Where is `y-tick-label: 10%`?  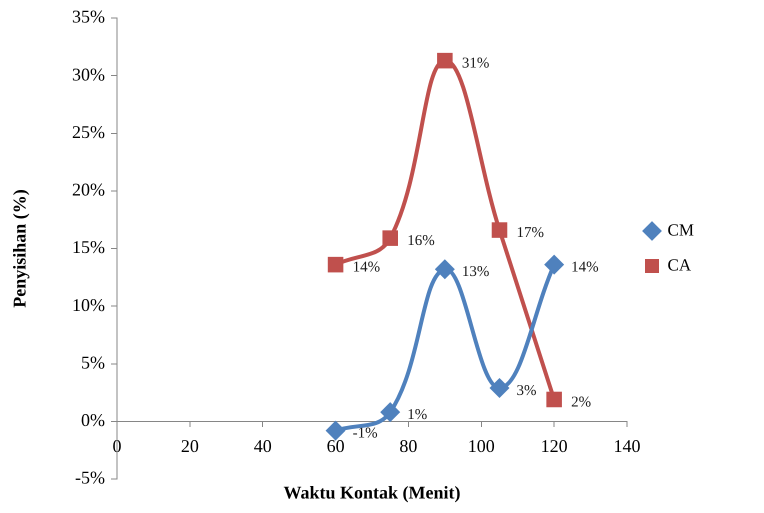
y-tick-label: 10% is located at coordinates (88, 304).